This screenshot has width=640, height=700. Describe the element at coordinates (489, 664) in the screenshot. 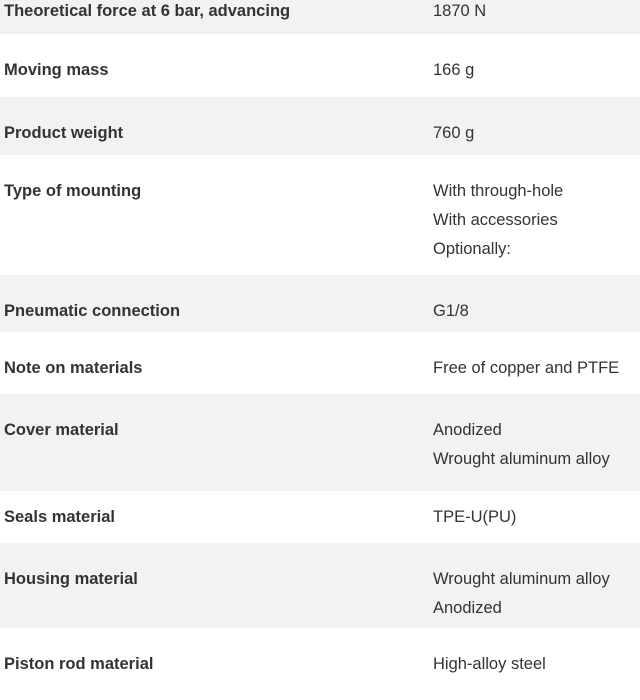

I see `value-line: High-alloy steel` at that location.